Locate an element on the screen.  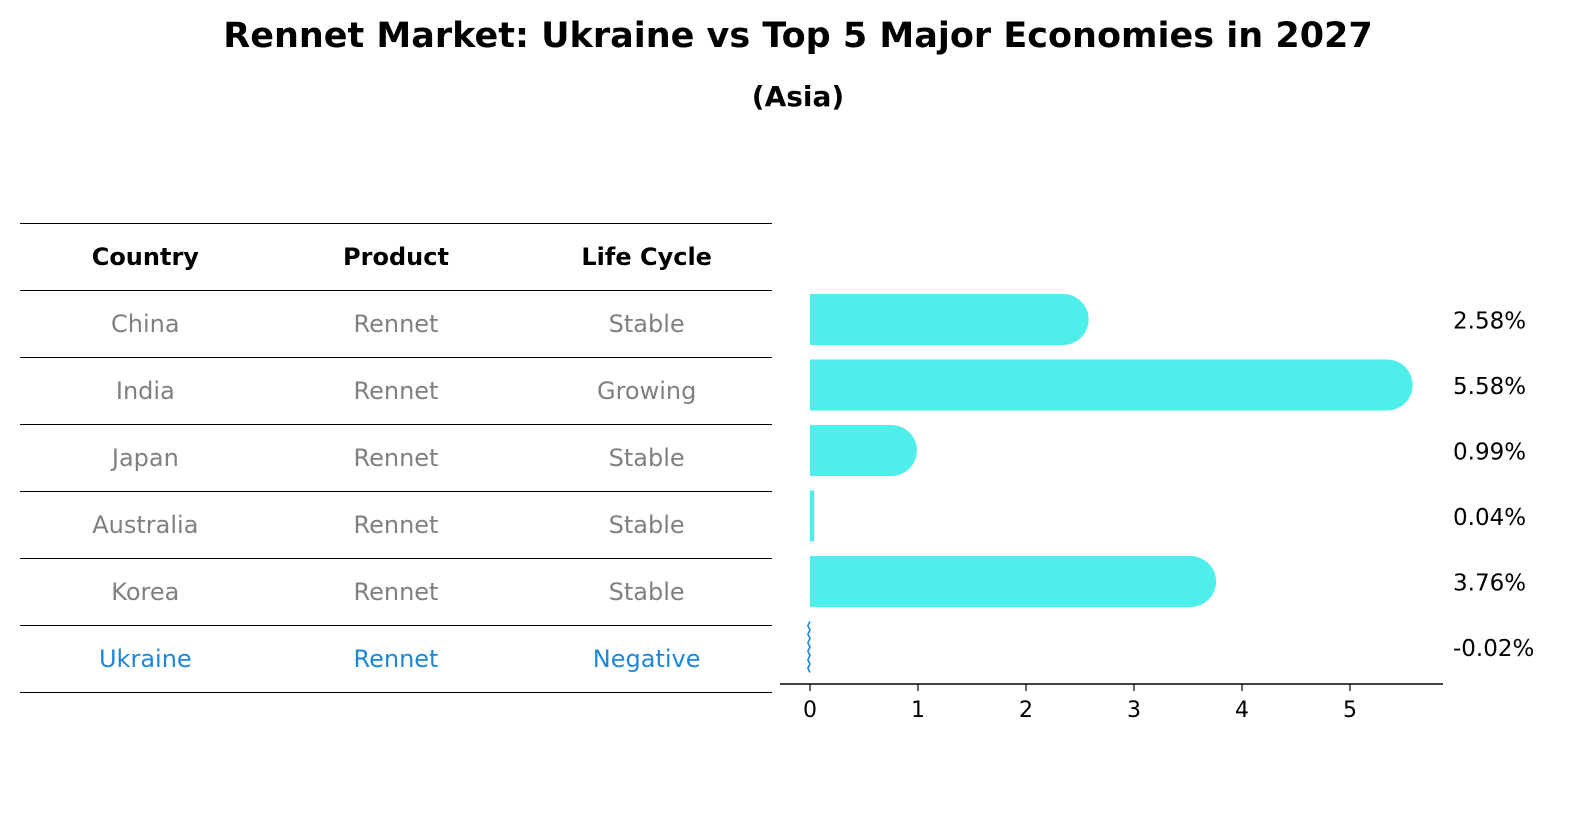
x-tick-label-2: 2 is located at coordinates (1026, 710).